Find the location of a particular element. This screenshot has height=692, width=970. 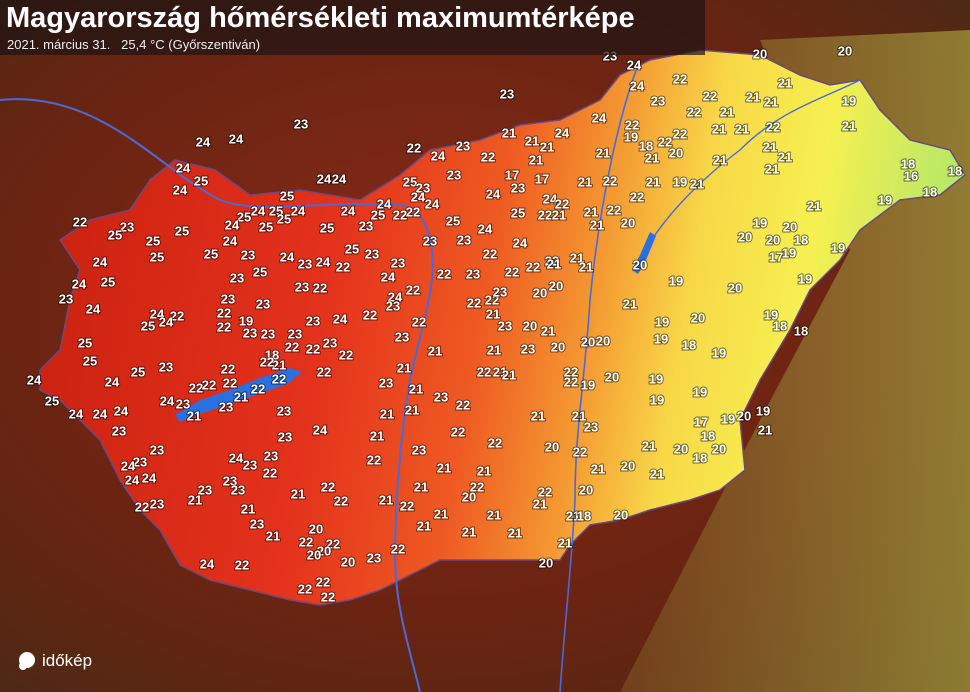

temperature-label: 17 is located at coordinates (701, 421).